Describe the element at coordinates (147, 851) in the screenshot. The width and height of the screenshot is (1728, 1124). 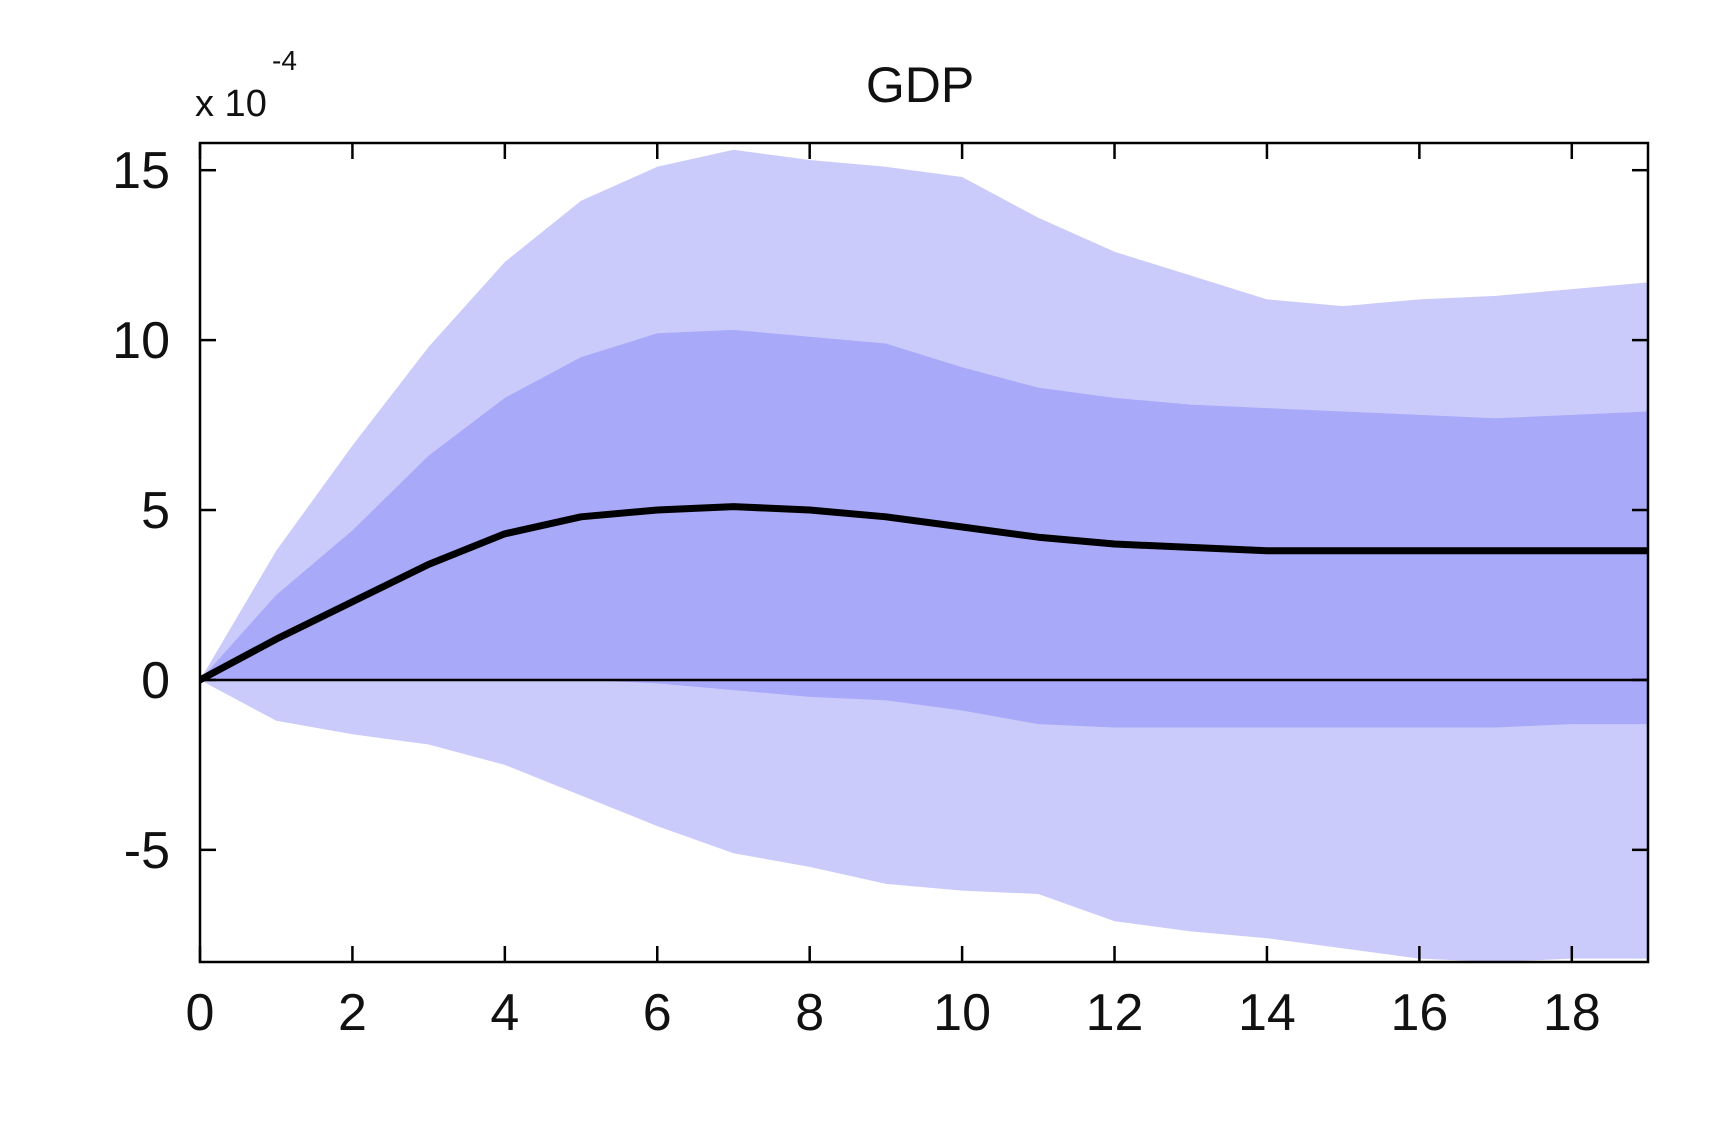
I see `y-tick-label: -5` at that location.